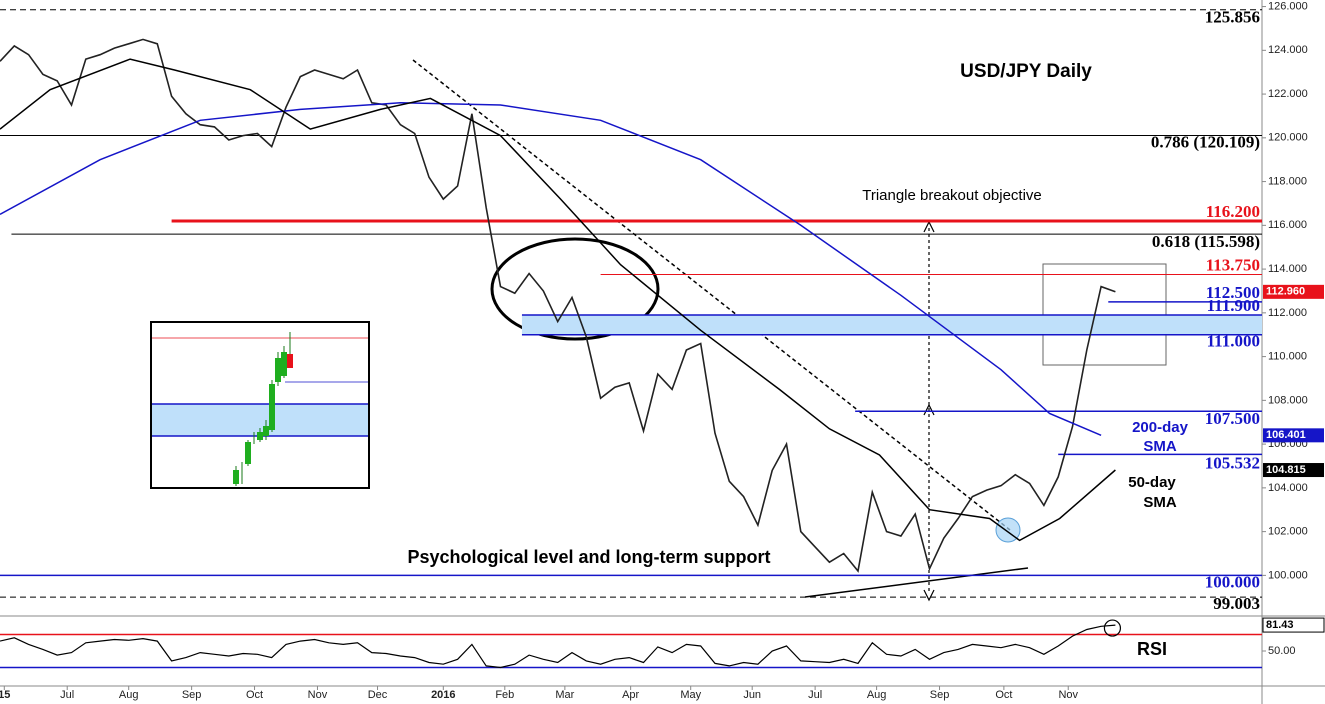 The width and height of the screenshot is (1325, 704). Describe the element at coordinates (1288, 6) in the screenshot. I see `y-tick-label: 126.000` at that location.